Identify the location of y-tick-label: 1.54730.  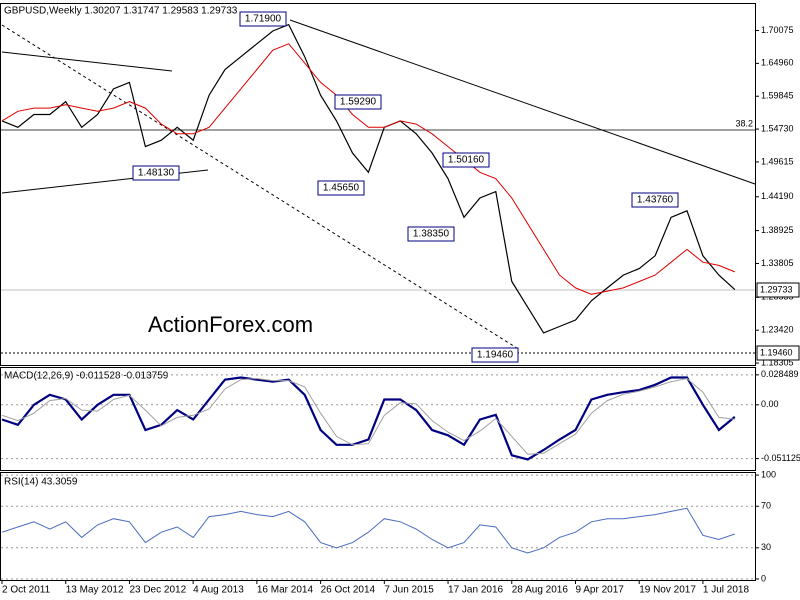
(777, 128).